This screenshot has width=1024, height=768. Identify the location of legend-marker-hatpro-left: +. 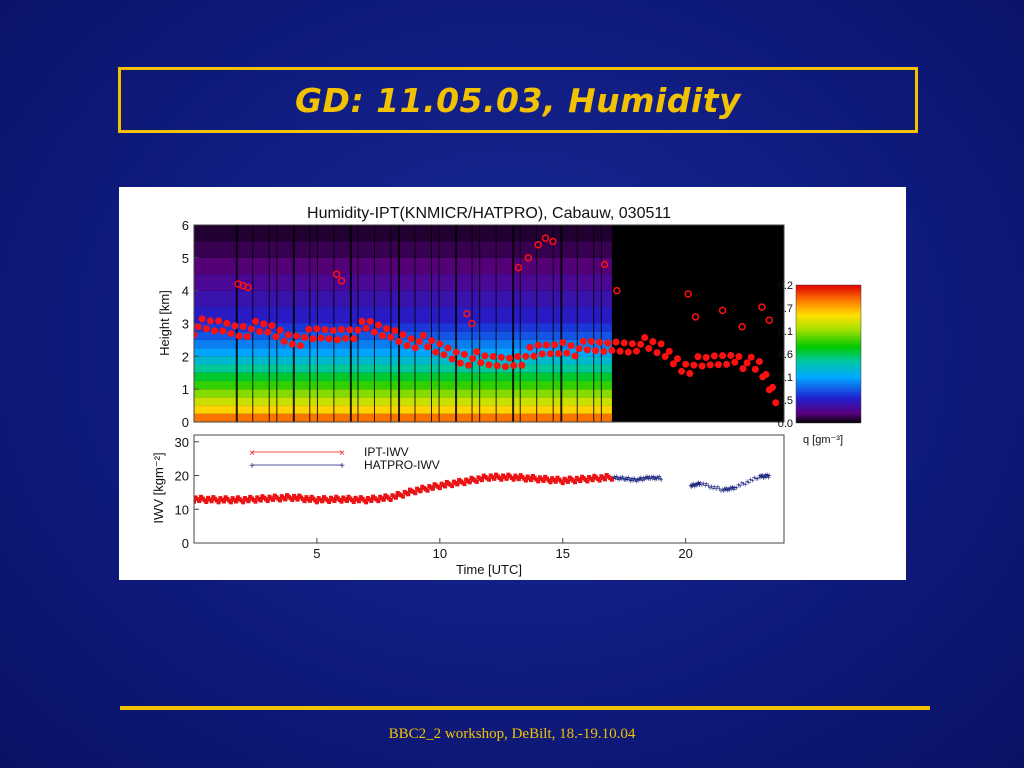
(252, 466).